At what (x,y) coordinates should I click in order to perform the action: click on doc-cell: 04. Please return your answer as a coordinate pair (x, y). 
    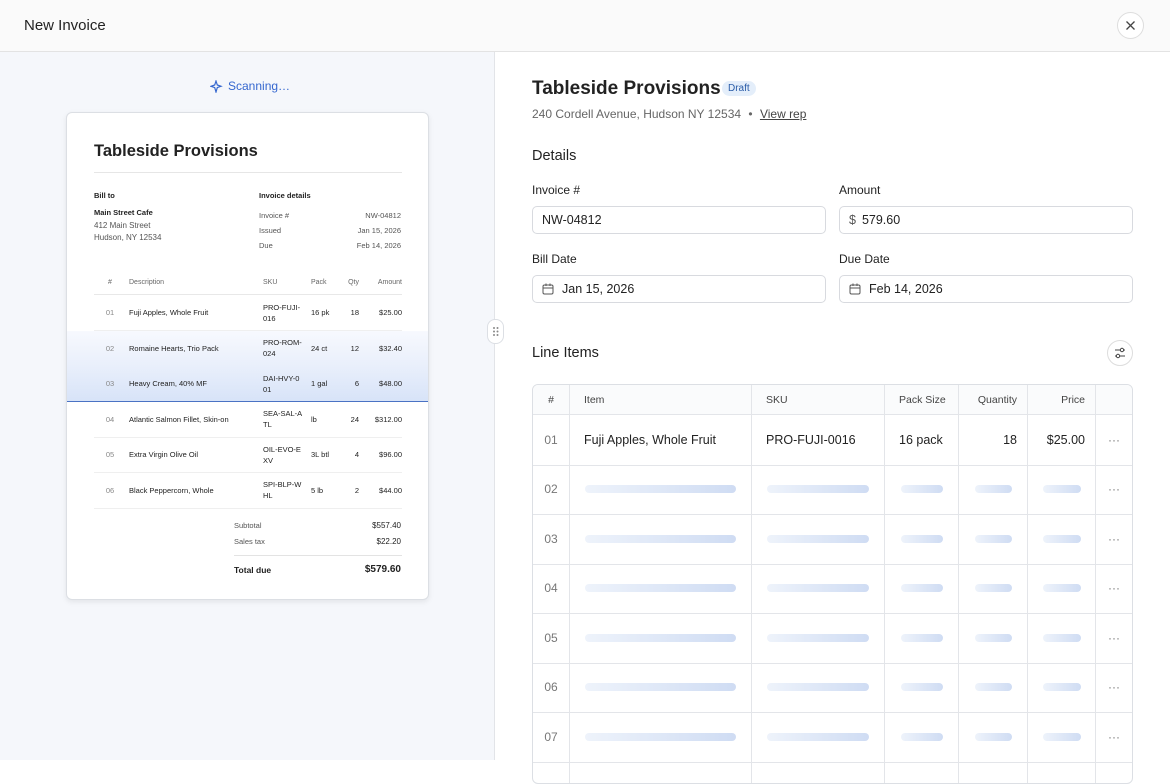
    Looking at the image, I should click on (110, 419).